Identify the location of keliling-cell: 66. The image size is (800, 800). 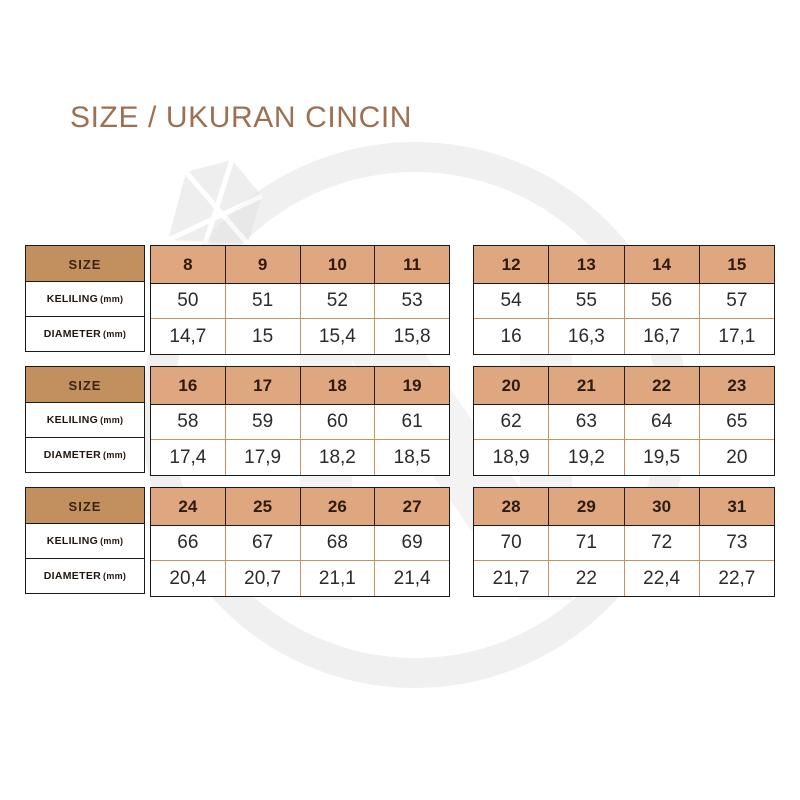
(188, 542).